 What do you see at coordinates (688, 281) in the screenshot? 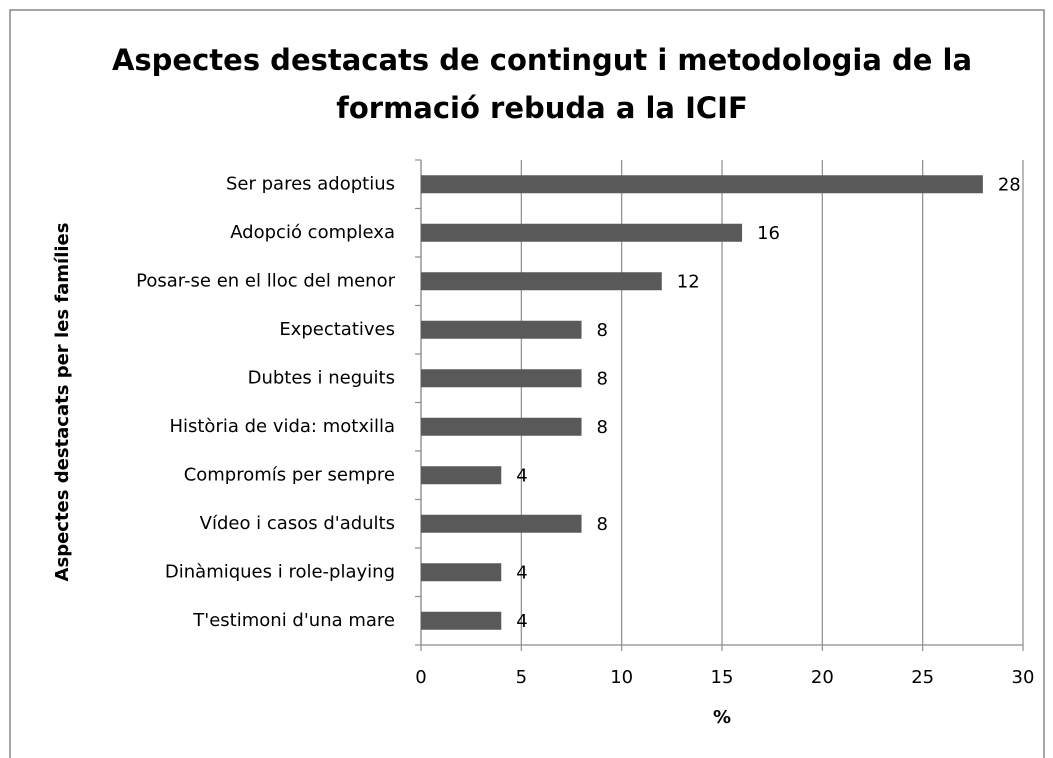
I see `data-label: 12` at bounding box center [688, 281].